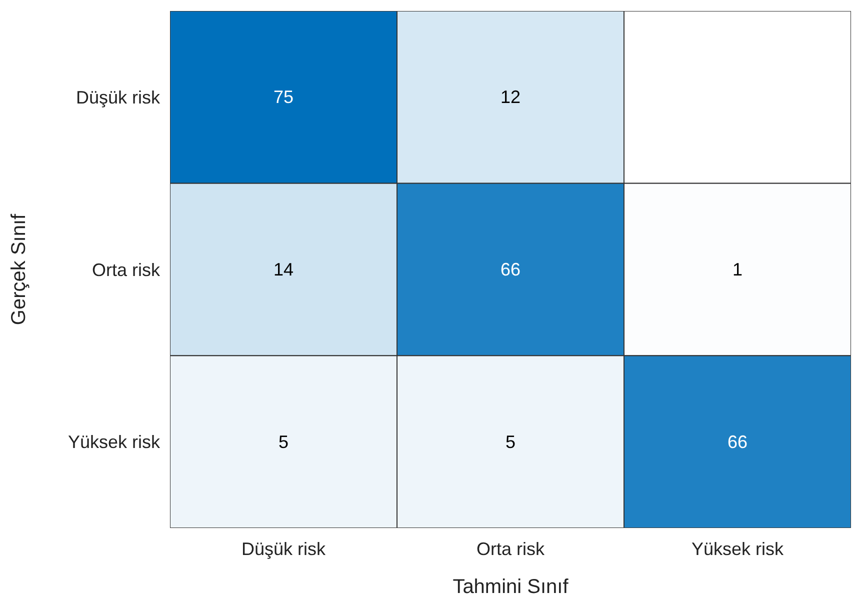  I want to click on x-tick-label: Düşük risk, so click(284, 548).